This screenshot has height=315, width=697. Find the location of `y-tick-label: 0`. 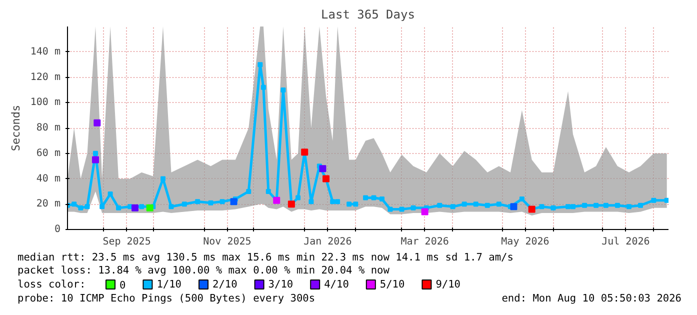

y-tick-label: 0 is located at coordinates (57, 229).